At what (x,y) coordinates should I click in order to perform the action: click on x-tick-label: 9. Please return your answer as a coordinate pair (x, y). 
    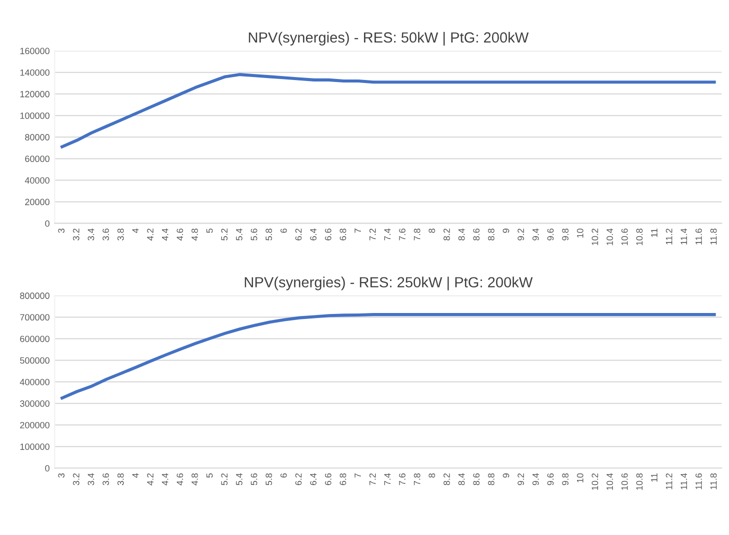
    Looking at the image, I should click on (506, 475).